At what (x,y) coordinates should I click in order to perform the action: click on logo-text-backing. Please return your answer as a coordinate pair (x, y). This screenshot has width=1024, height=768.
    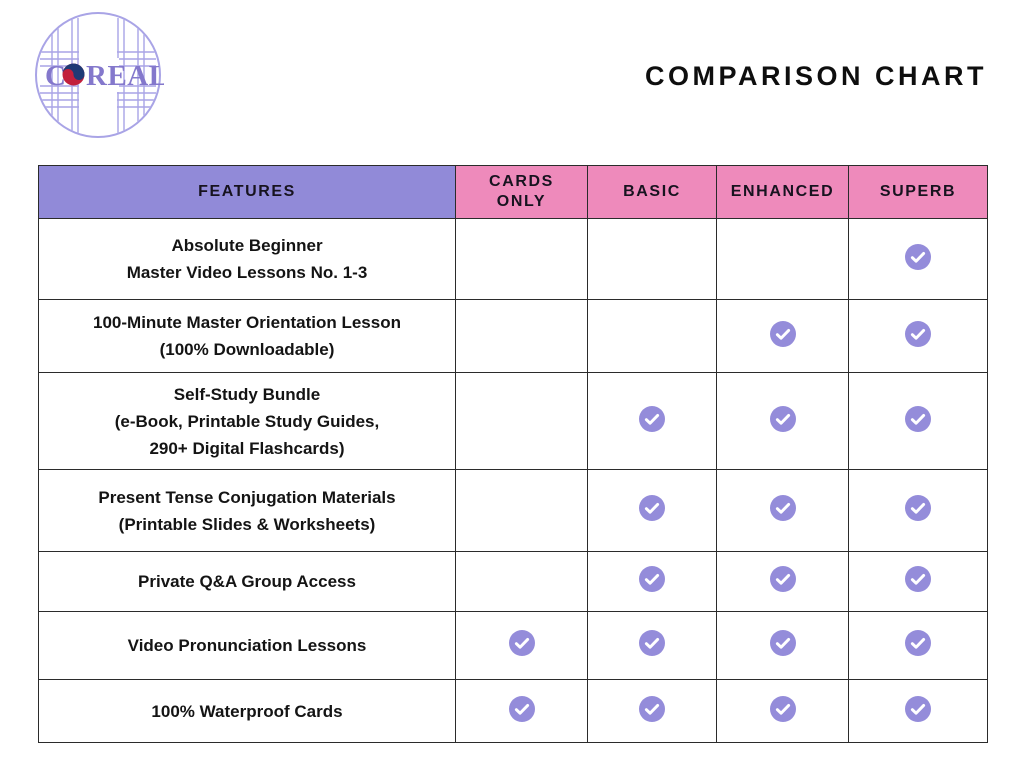
    Looking at the image, I should click on (99, 75).